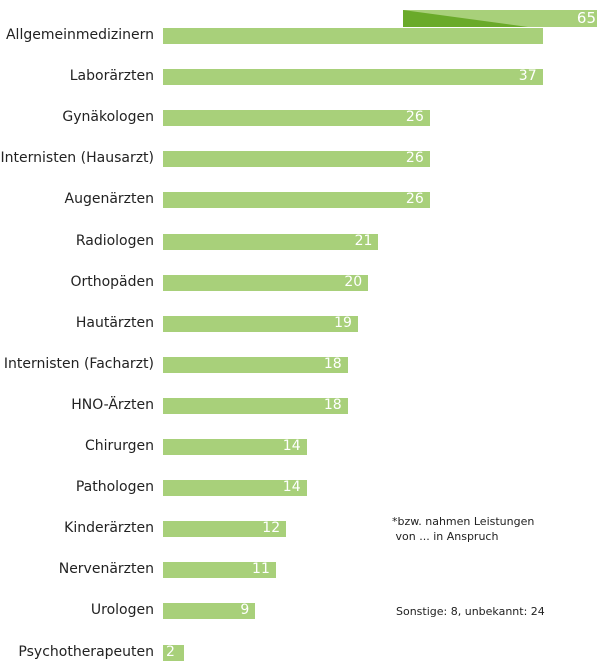 Image resolution: width=598 pixels, height=662 pixels. I want to click on category-label: Urologen, so click(122, 610).